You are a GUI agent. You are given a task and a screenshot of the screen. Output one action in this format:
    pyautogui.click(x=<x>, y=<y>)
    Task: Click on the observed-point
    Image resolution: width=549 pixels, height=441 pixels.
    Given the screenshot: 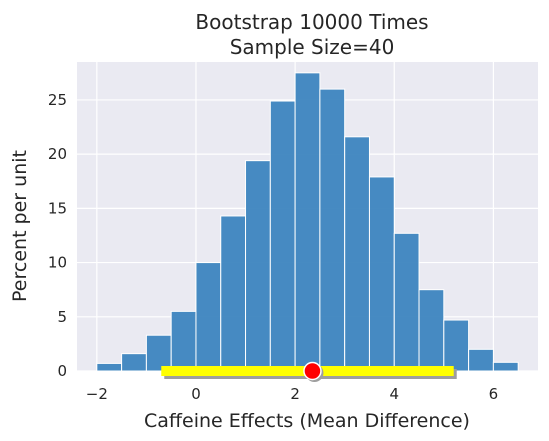 What is the action you would take?
    pyautogui.click(x=312, y=371)
    